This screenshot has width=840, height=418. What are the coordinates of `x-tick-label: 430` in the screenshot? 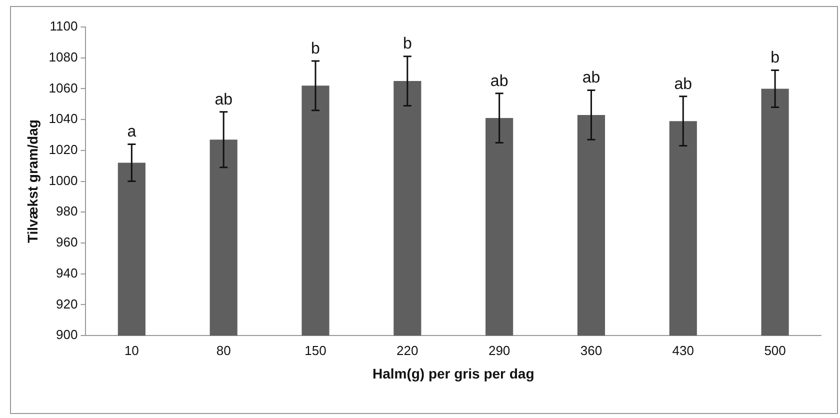 It's located at (683, 350).